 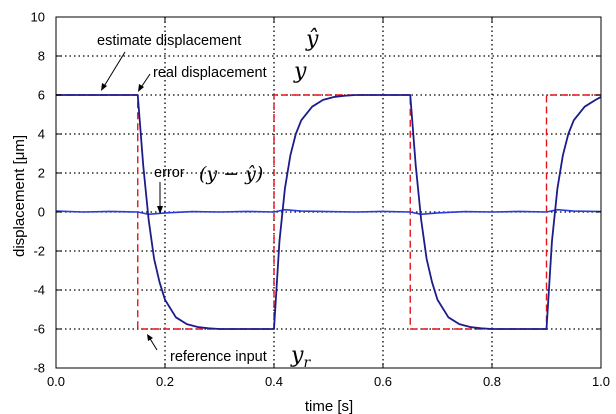 What do you see at coordinates (39, 290) in the screenshot?
I see `y-tick-label: -4` at bounding box center [39, 290].